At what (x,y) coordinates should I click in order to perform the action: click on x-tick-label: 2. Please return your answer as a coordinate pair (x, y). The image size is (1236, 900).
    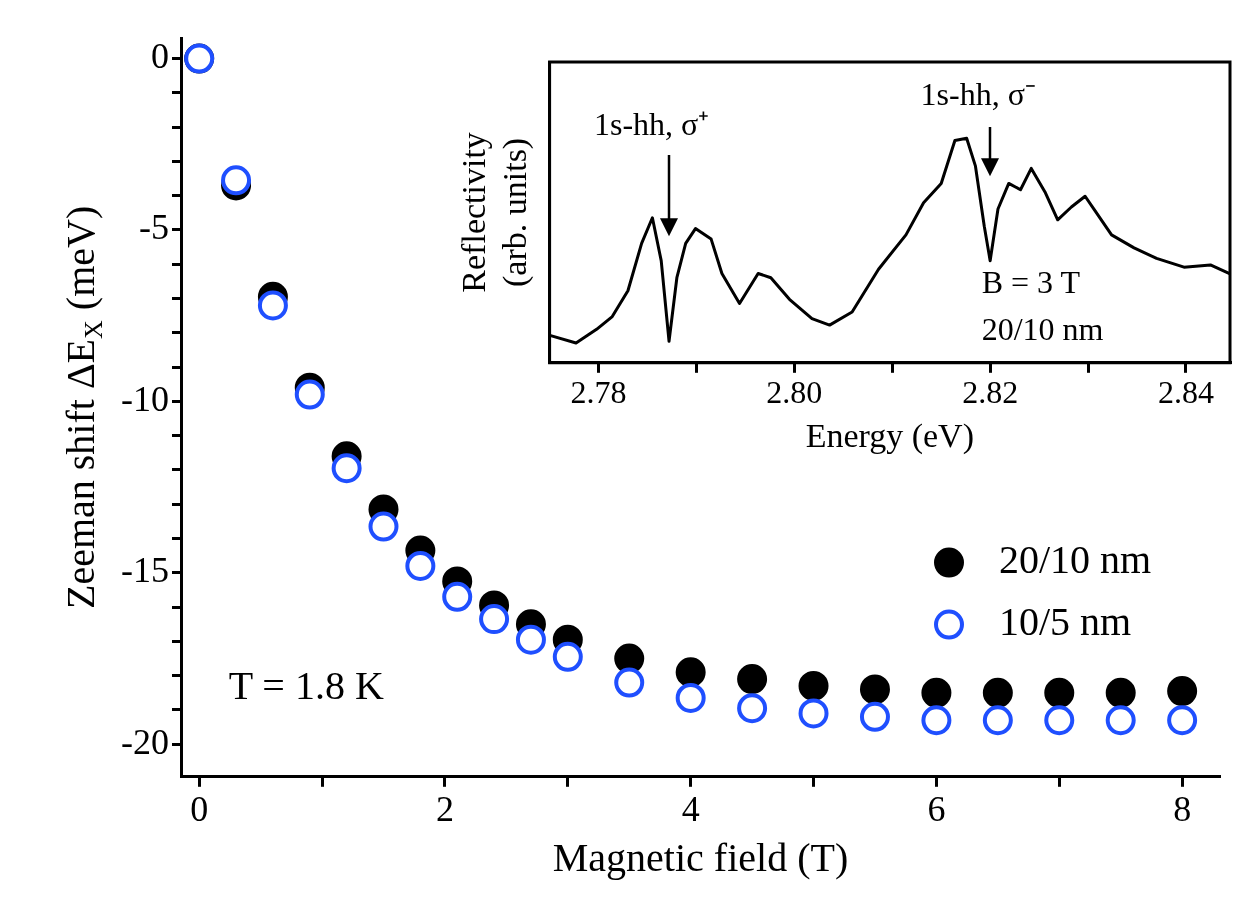
    Looking at the image, I should click on (444, 808).